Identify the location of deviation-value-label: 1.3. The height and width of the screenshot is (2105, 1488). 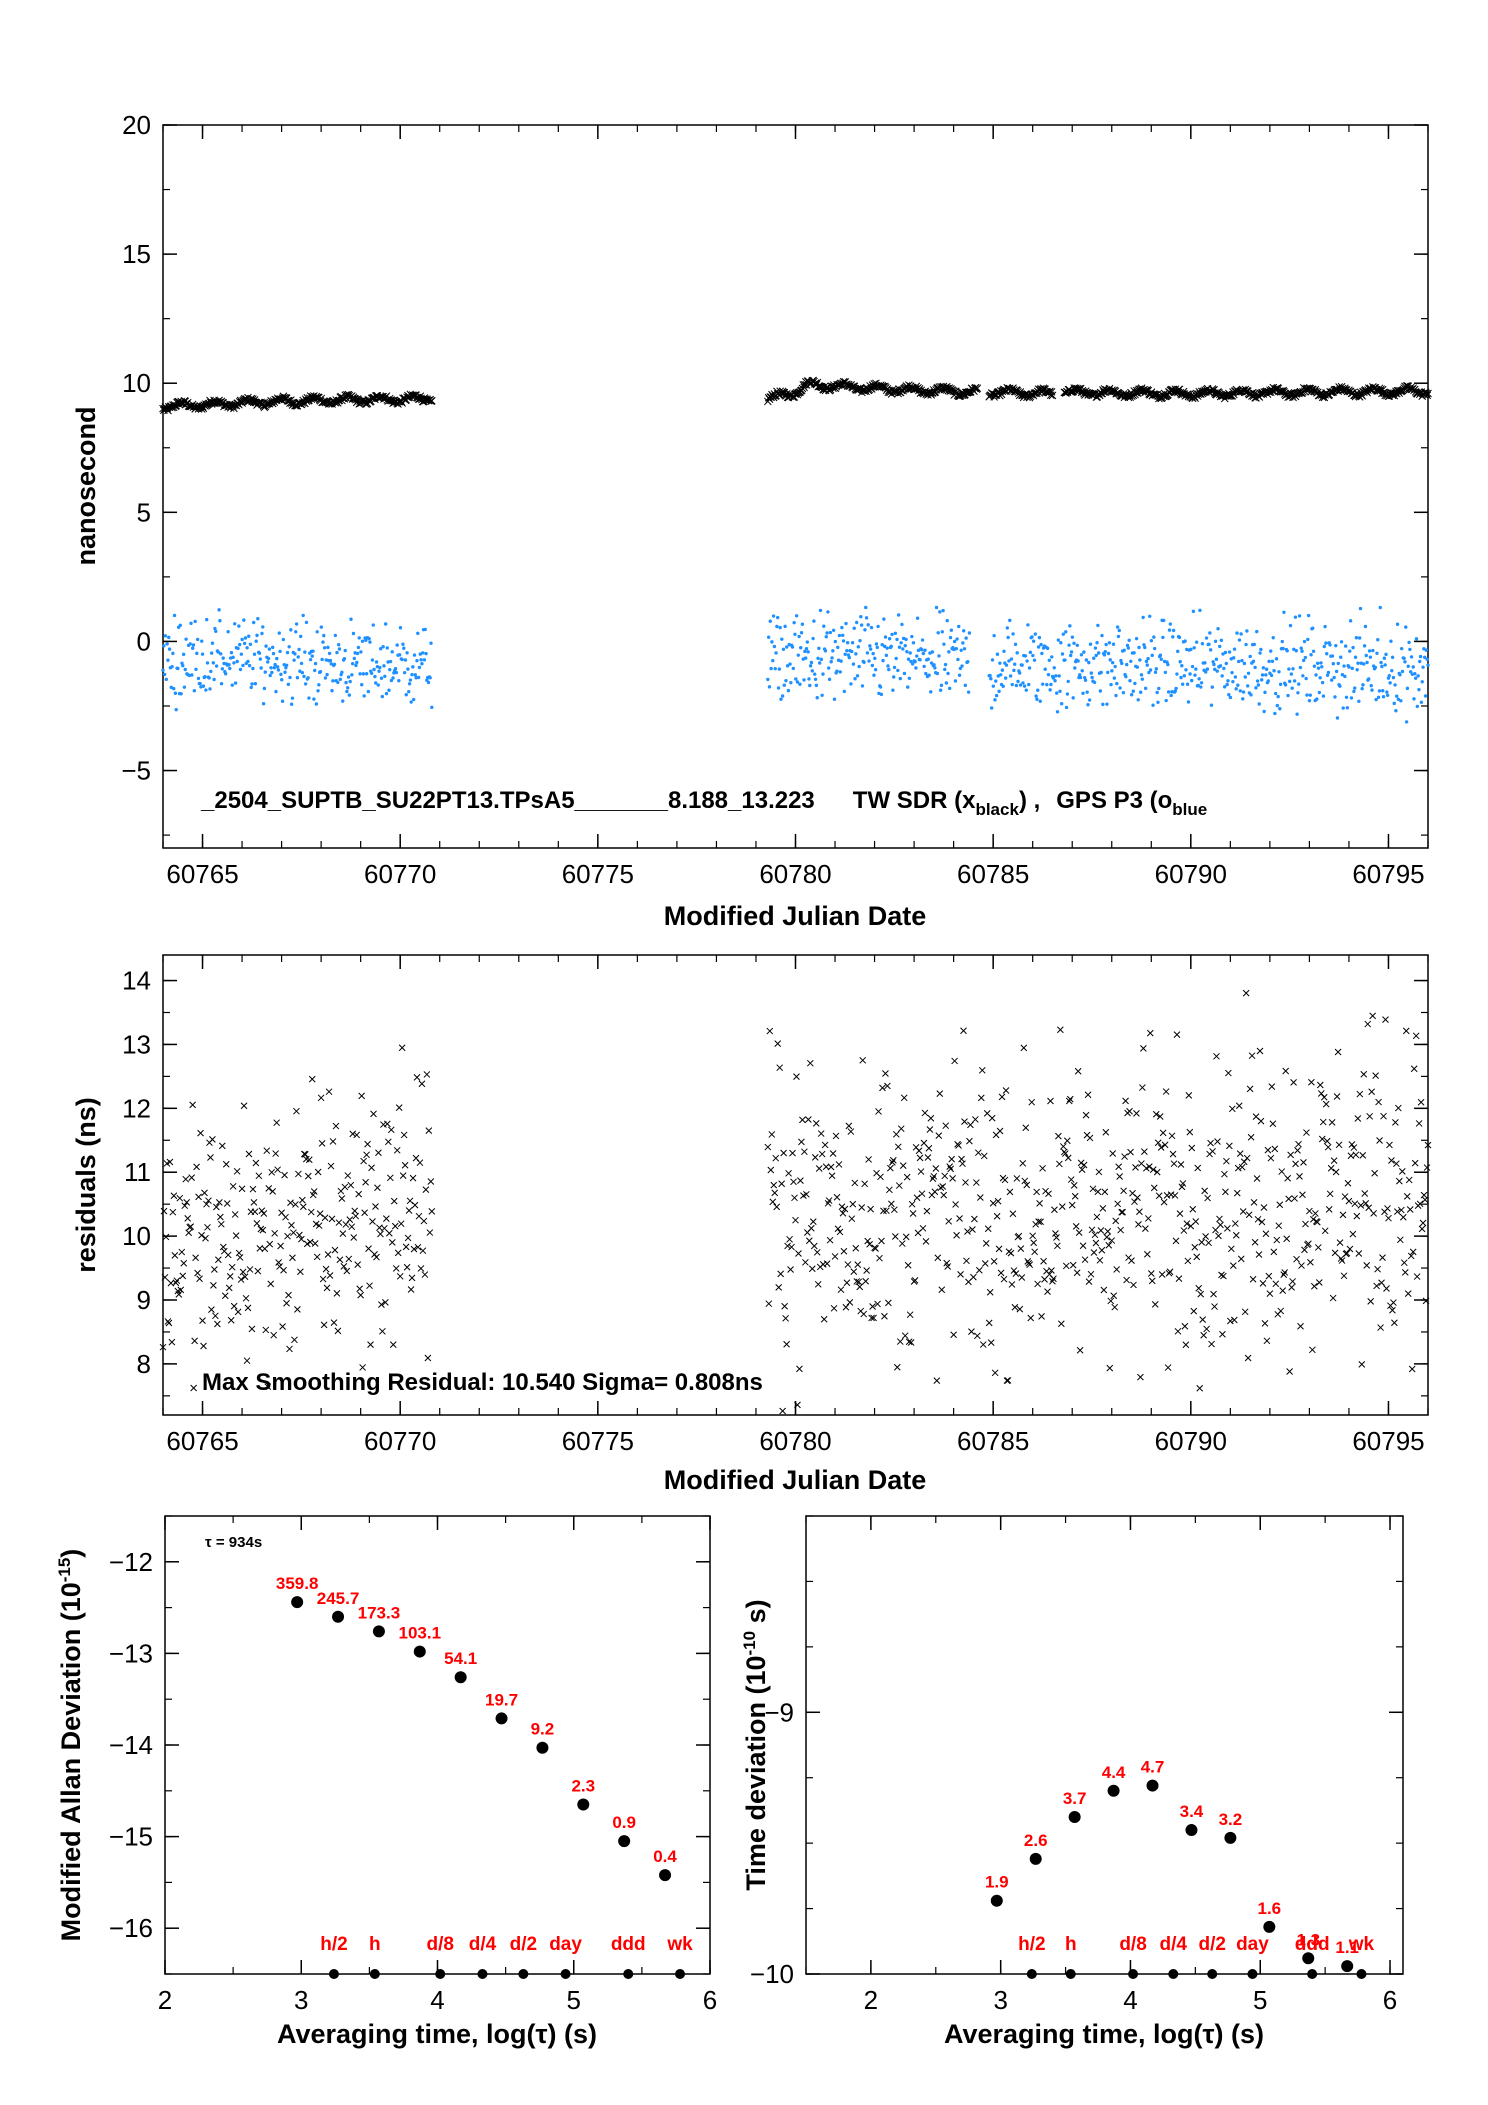
(1308, 1939).